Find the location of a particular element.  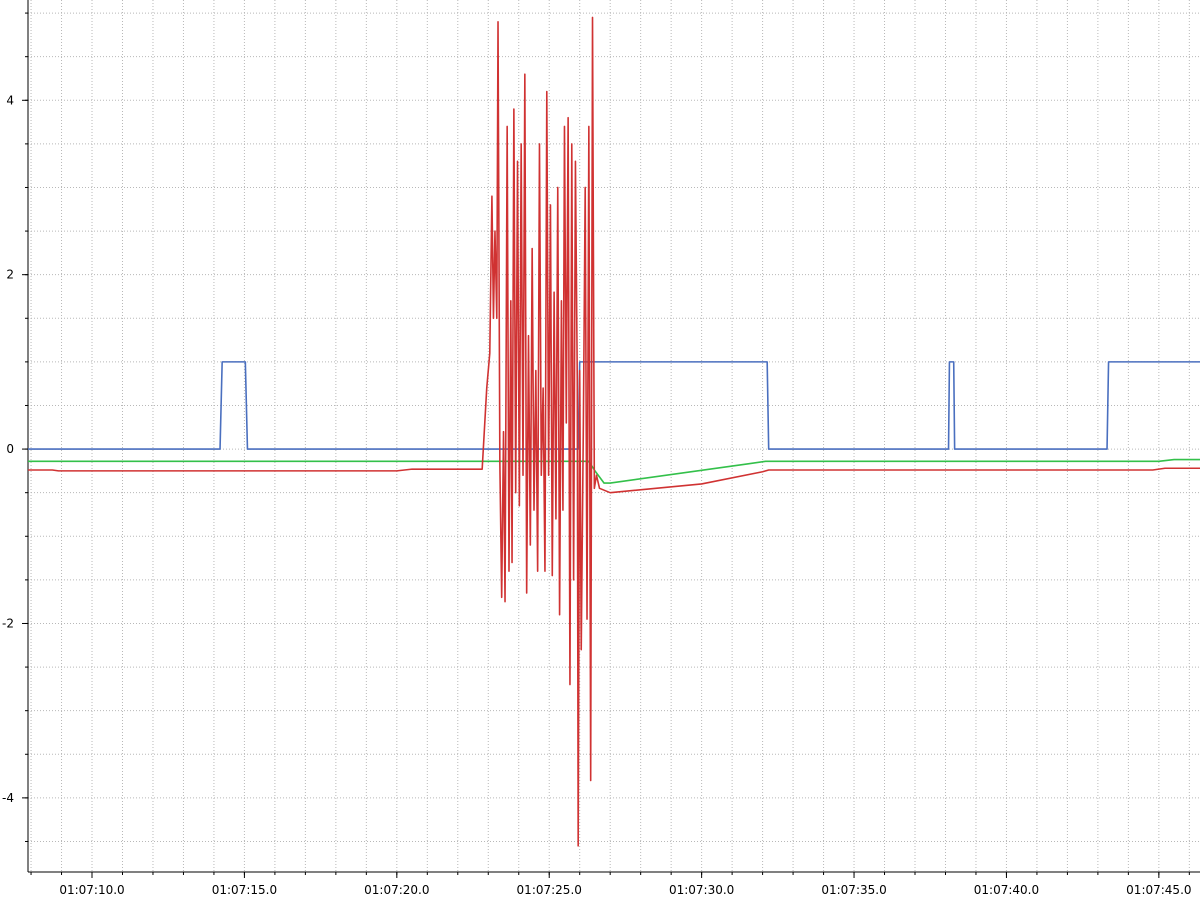

x-tick-label: 01:07:25.0 is located at coordinates (549, 890).